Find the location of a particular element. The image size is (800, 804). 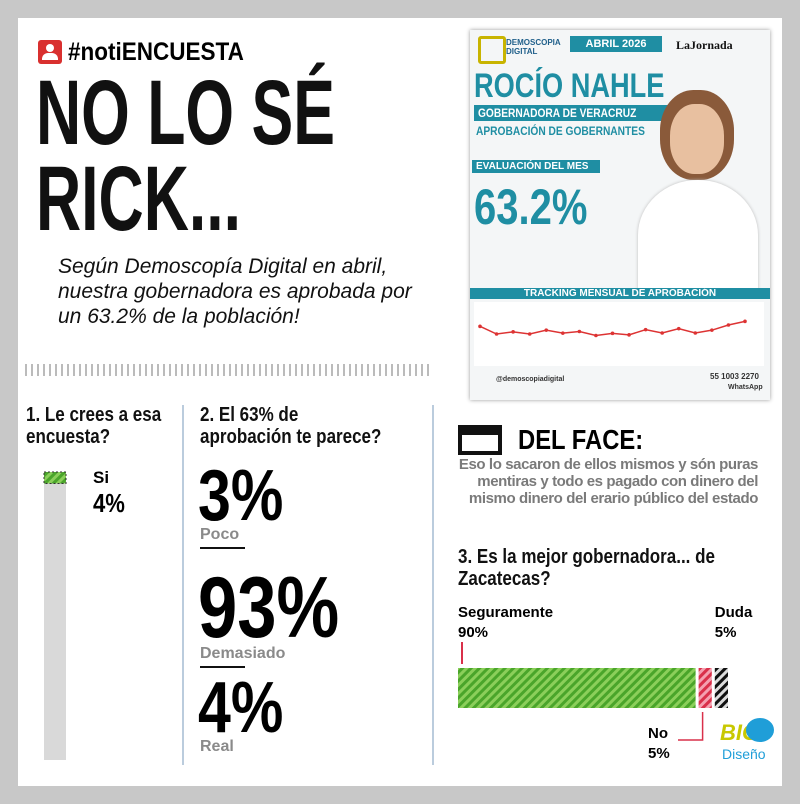

face-title-text: DEL FACE: is located at coordinates (581, 439).